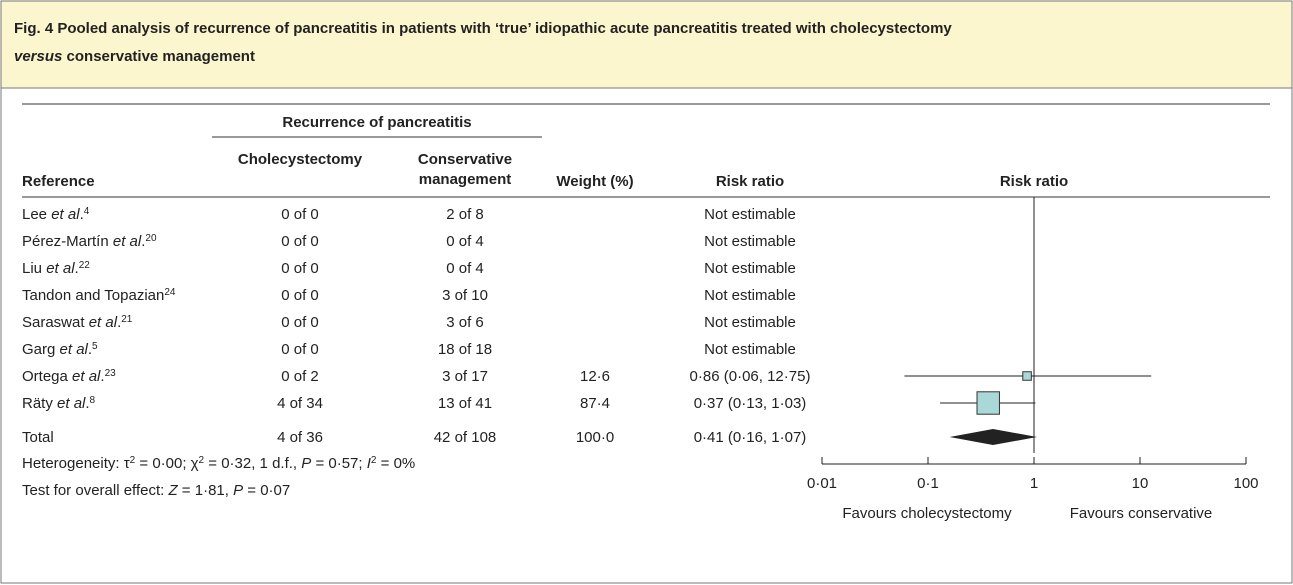 This screenshot has height=585, width=1293. What do you see at coordinates (300, 376) in the screenshot?
I see `cholecystectomy-count: 0 of 2` at bounding box center [300, 376].